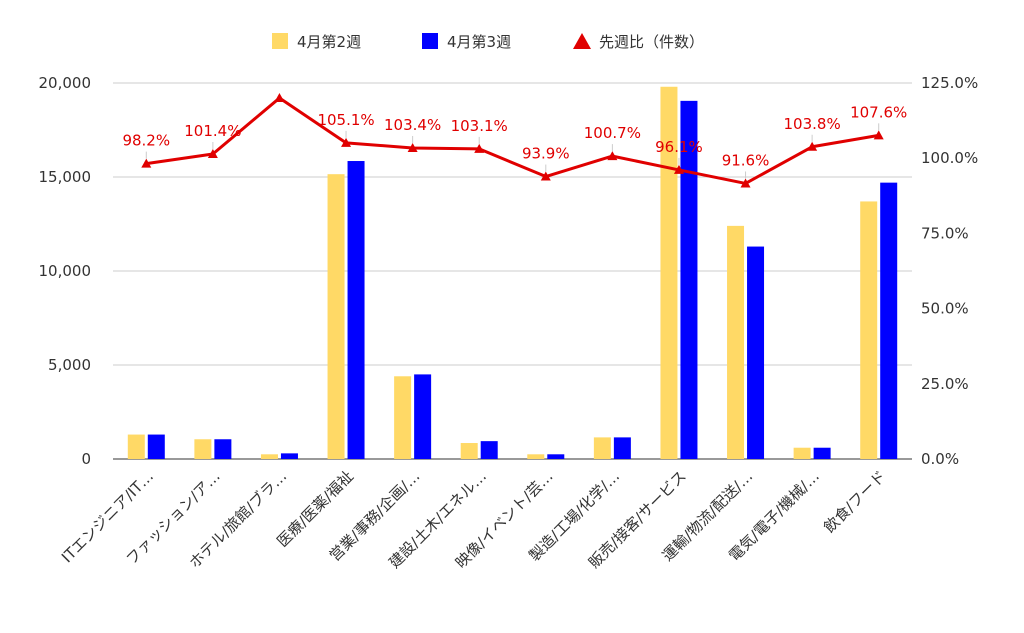  What do you see at coordinates (679, 147) in the screenshot?
I see `ratio-data-label: 96.1%` at bounding box center [679, 147].